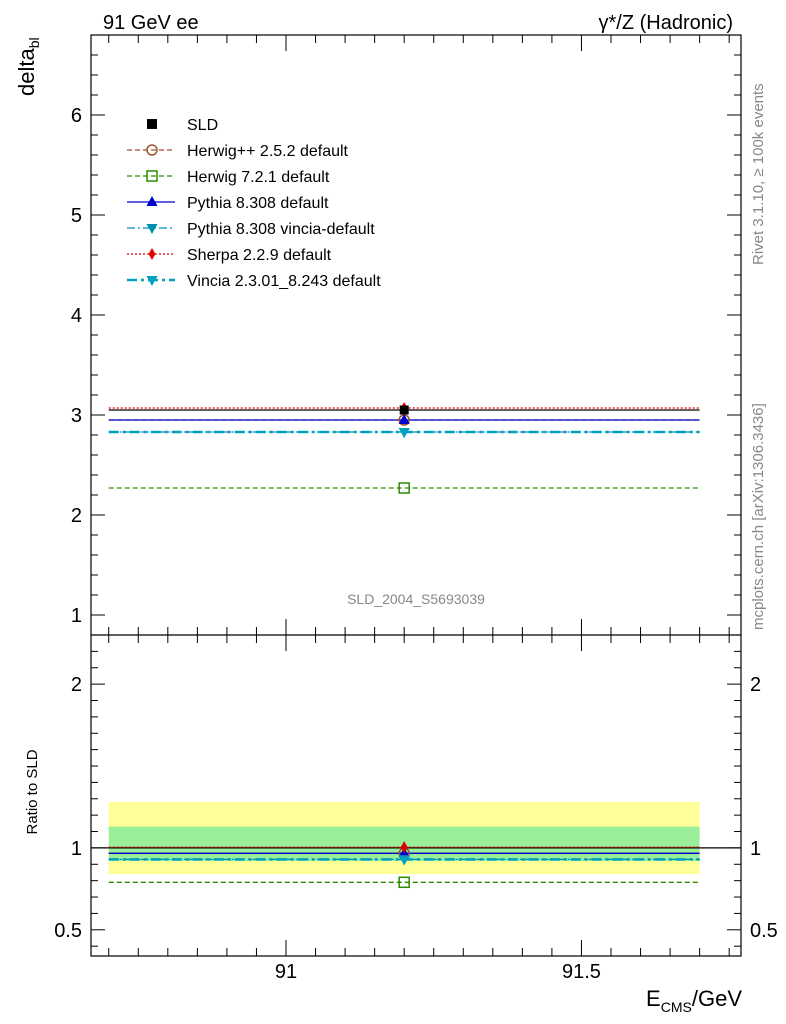 The height and width of the screenshot is (1024, 786). Describe the element at coordinates (151, 23) in the screenshot. I see `header-left-title: 91 GeV ee` at that location.